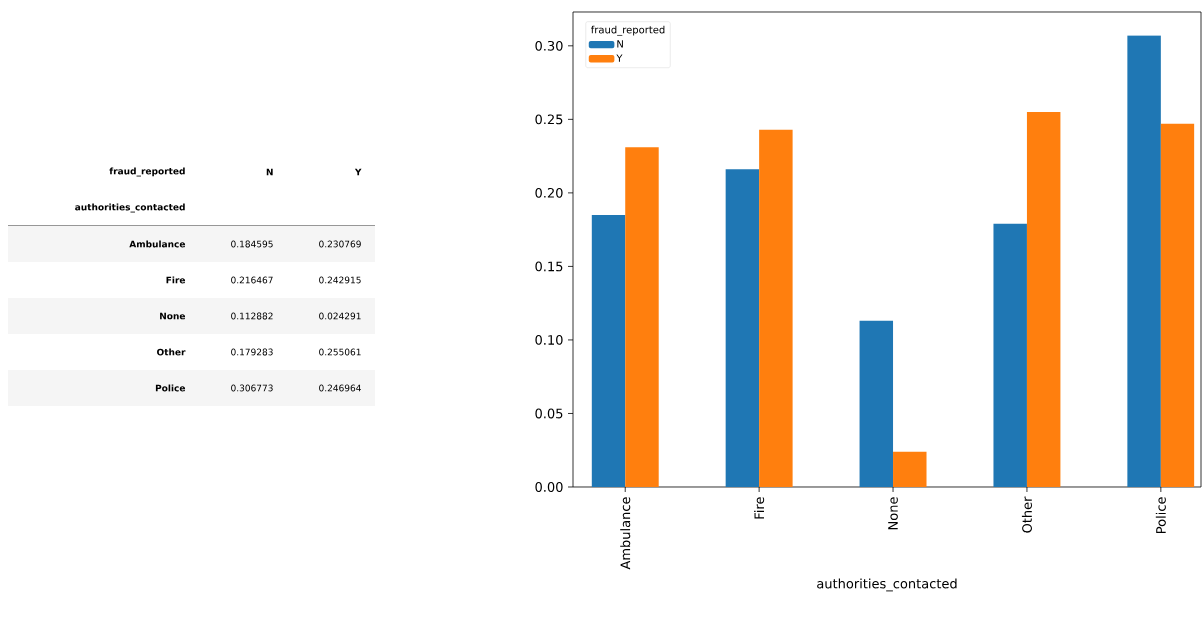 The height and width of the screenshot is (624, 1204). Describe the element at coordinates (340, 316) in the screenshot. I see `data-label: 0.024291` at that location.